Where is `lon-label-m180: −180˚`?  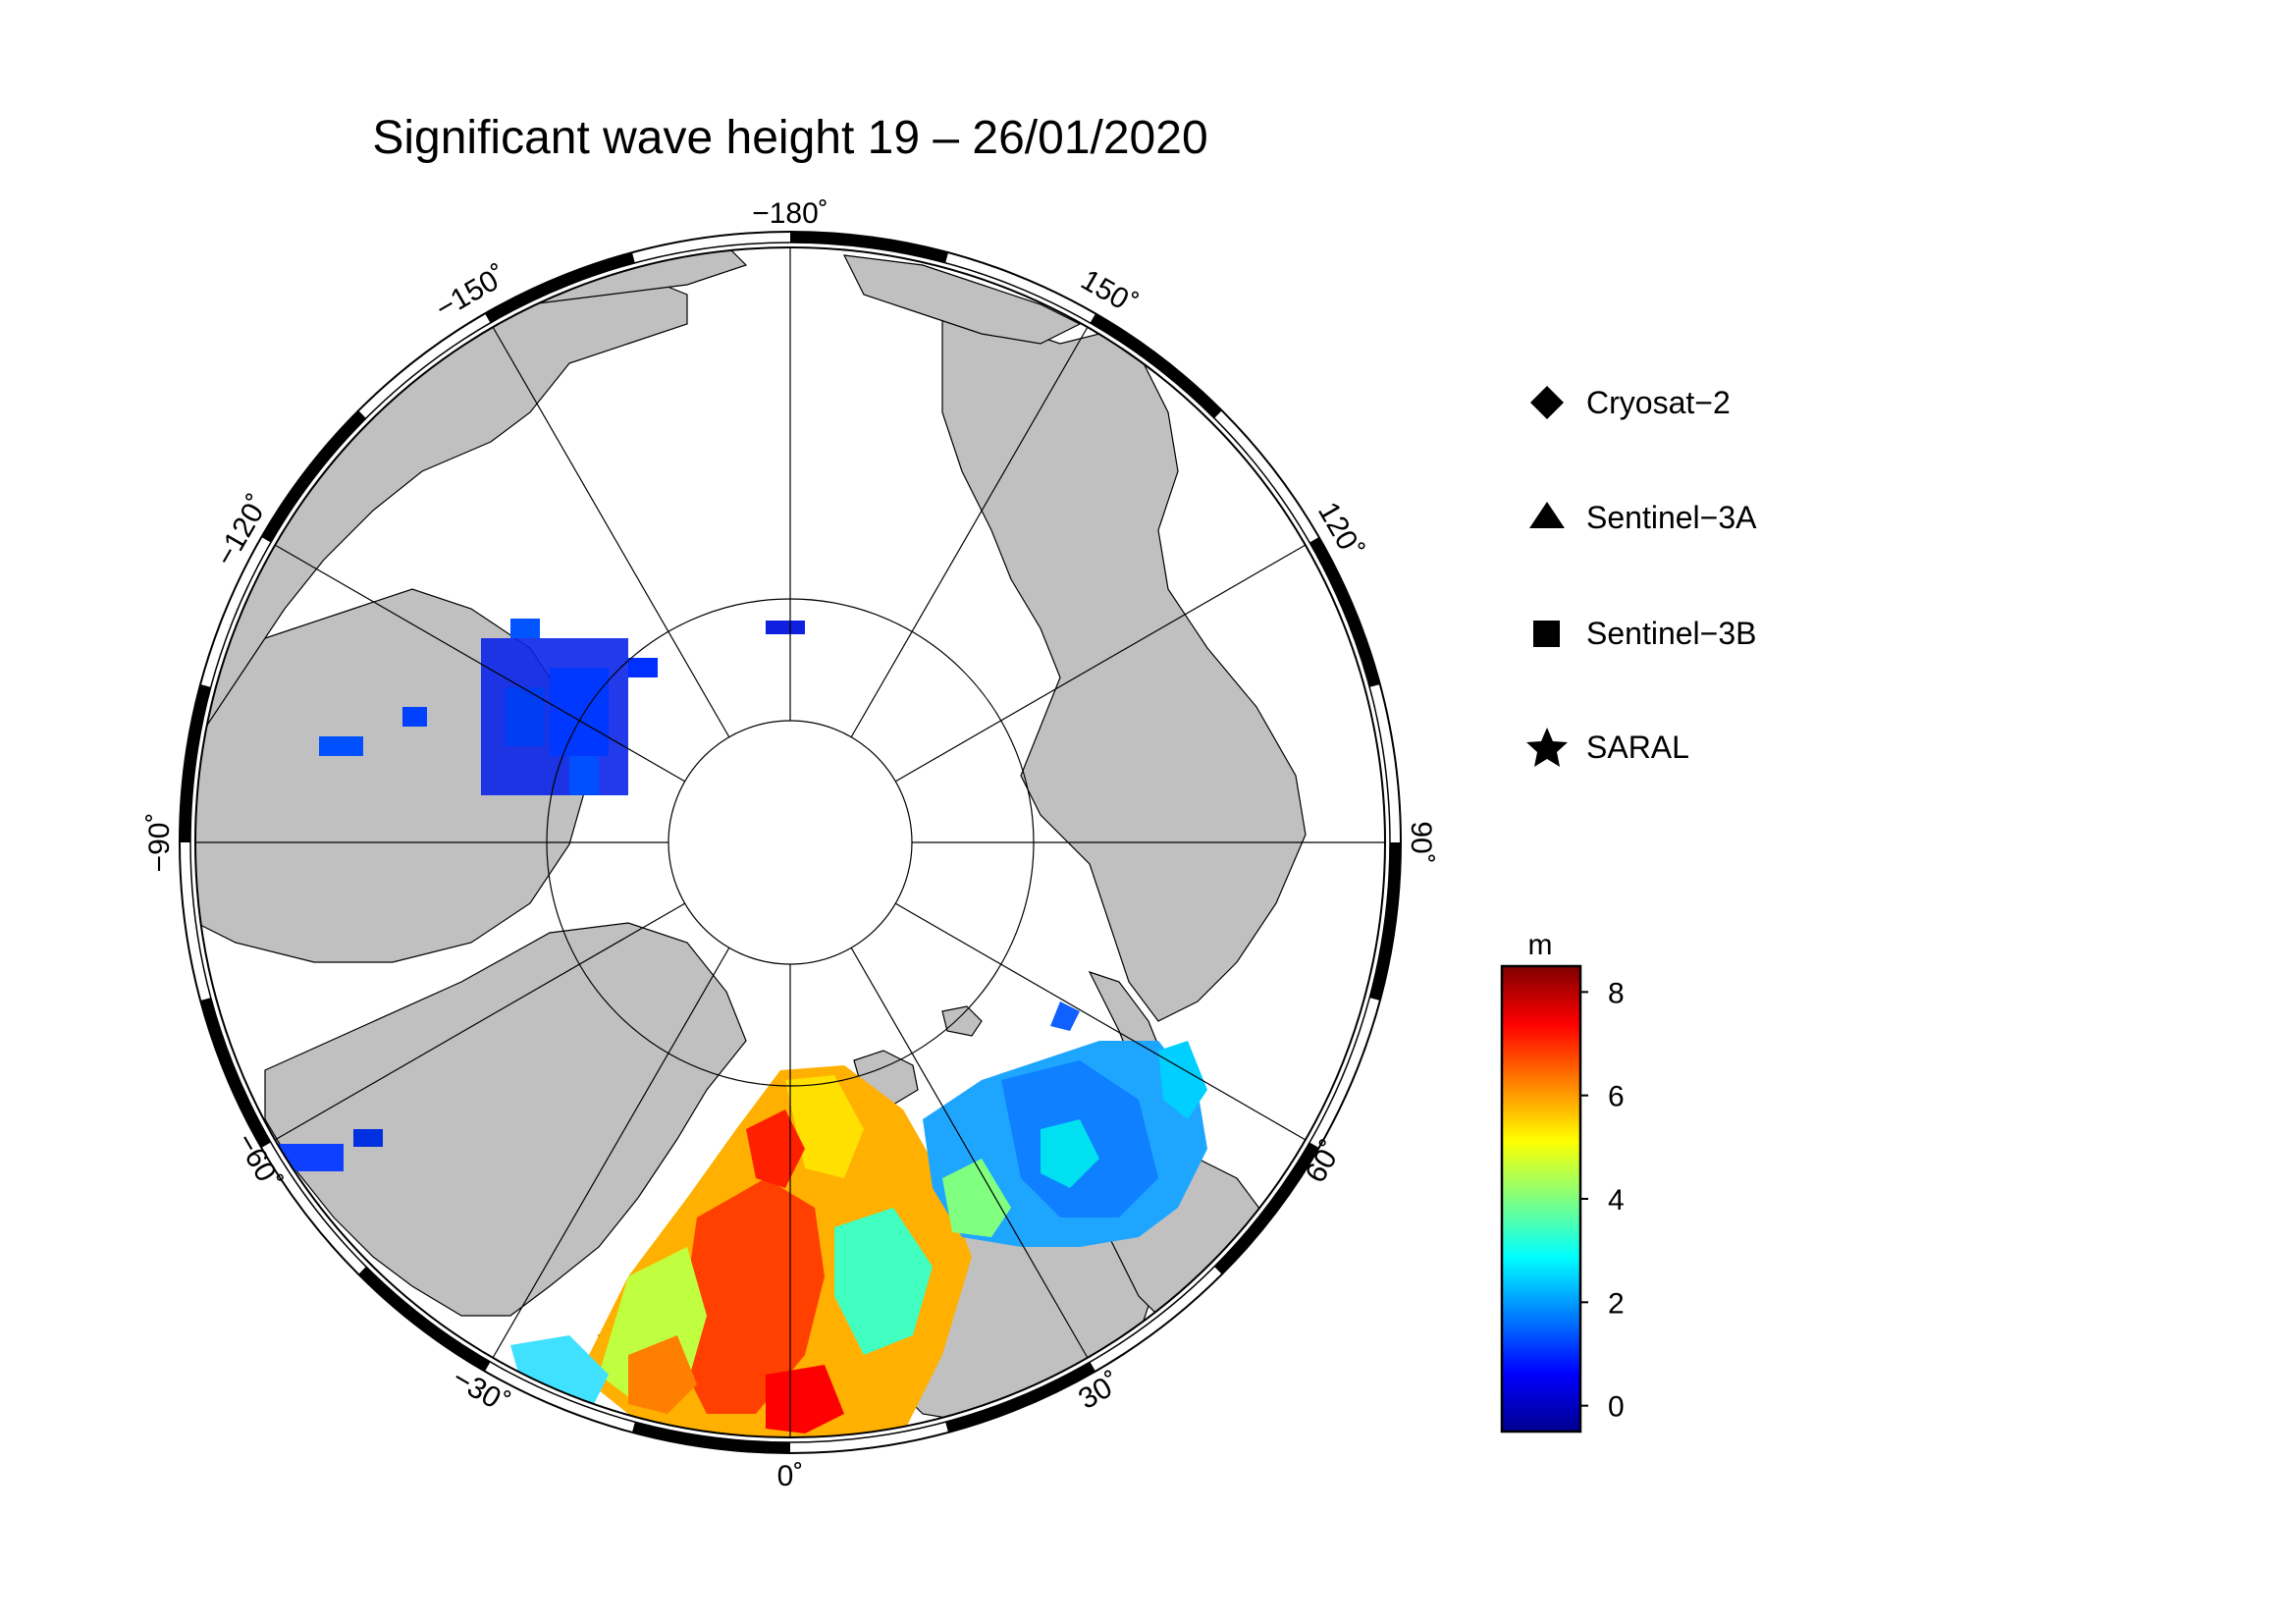
lon-label-m180: −180˚ is located at coordinates (790, 214).